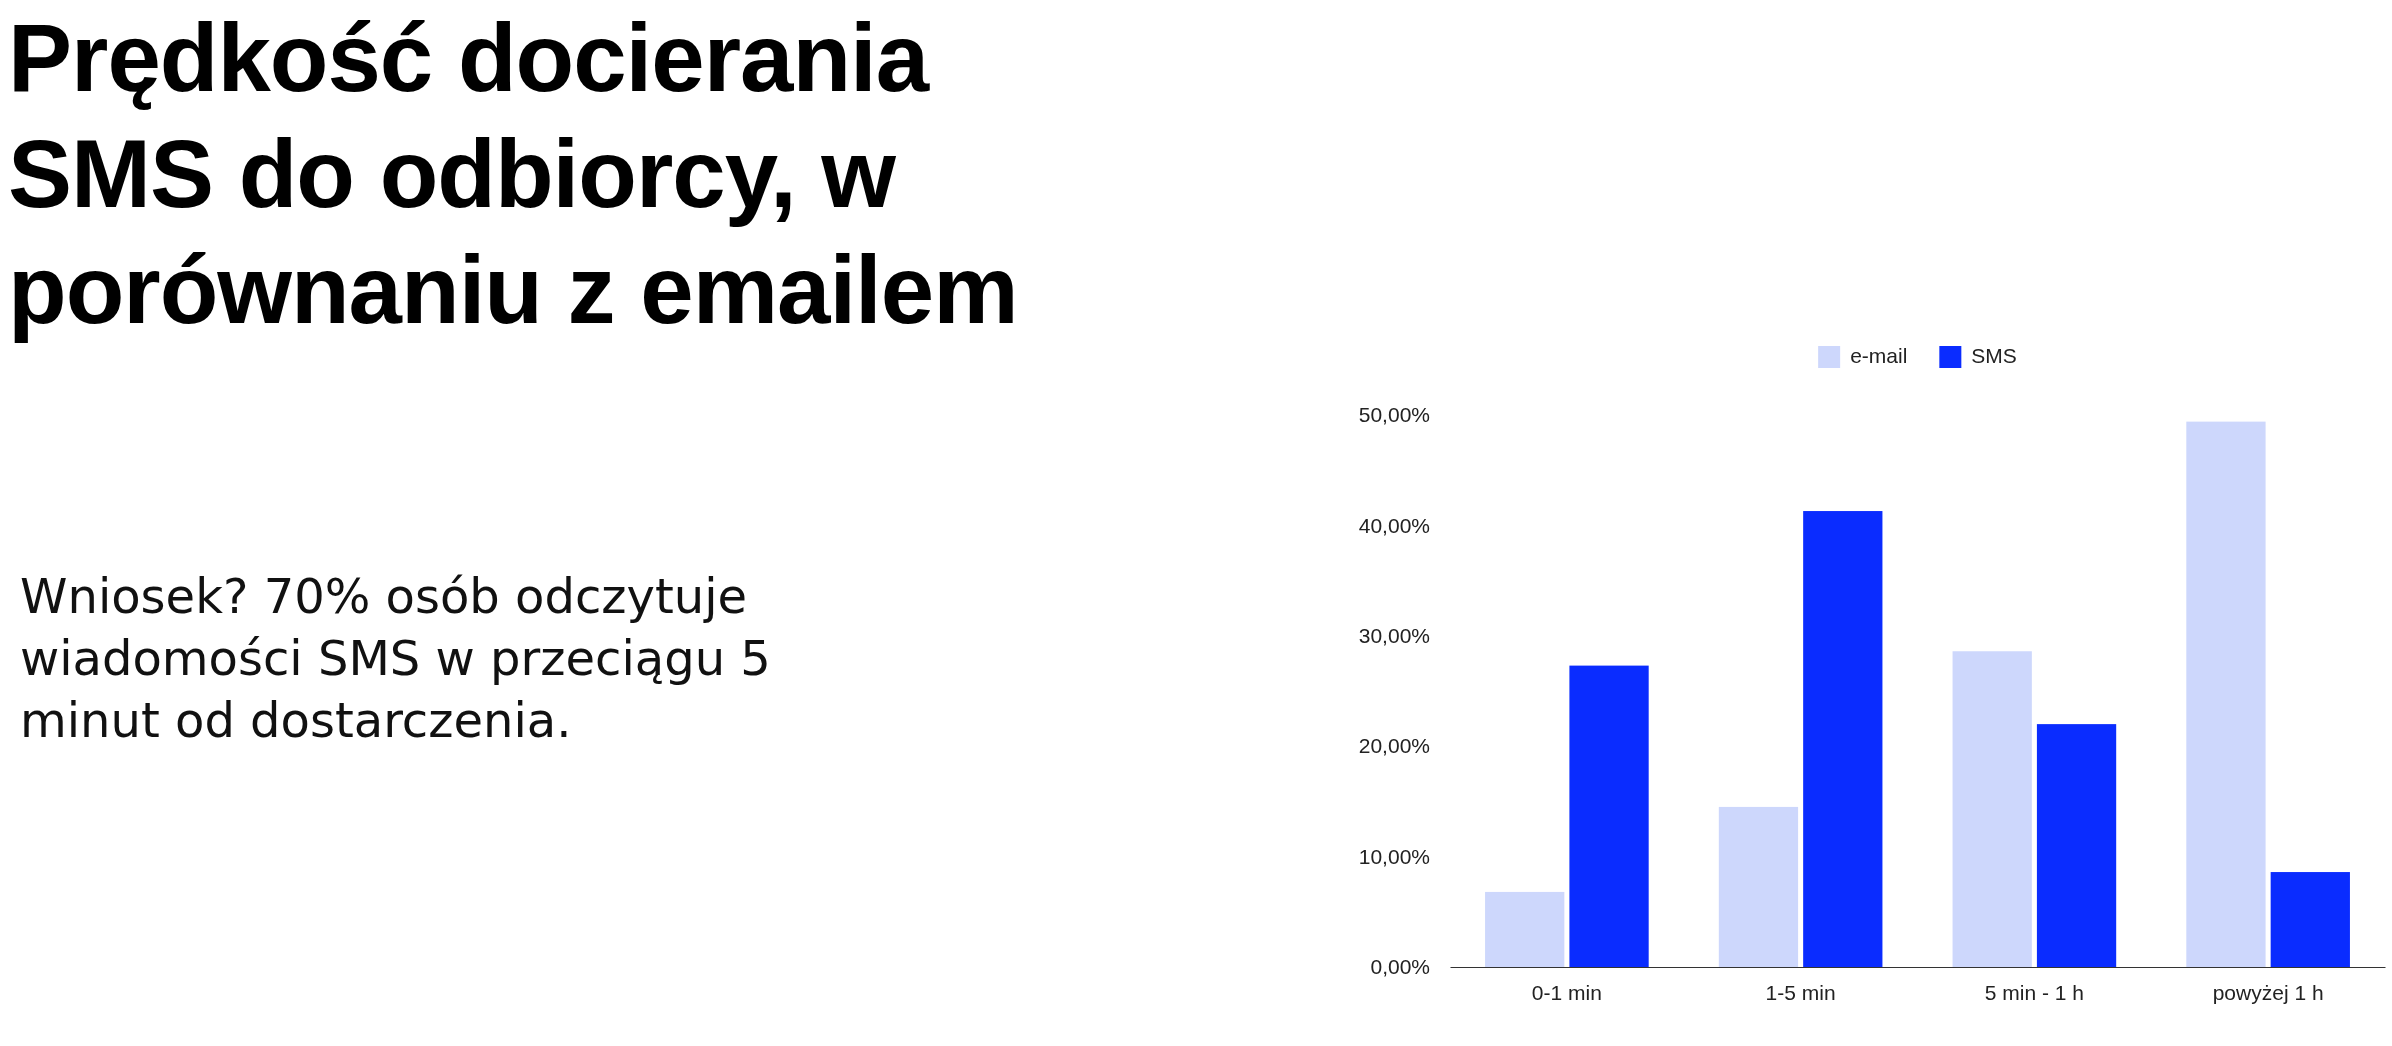 The image size is (2392, 1046). Describe the element at coordinates (1394, 415) in the screenshot. I see `y-tick-label: 50,00%` at that location.